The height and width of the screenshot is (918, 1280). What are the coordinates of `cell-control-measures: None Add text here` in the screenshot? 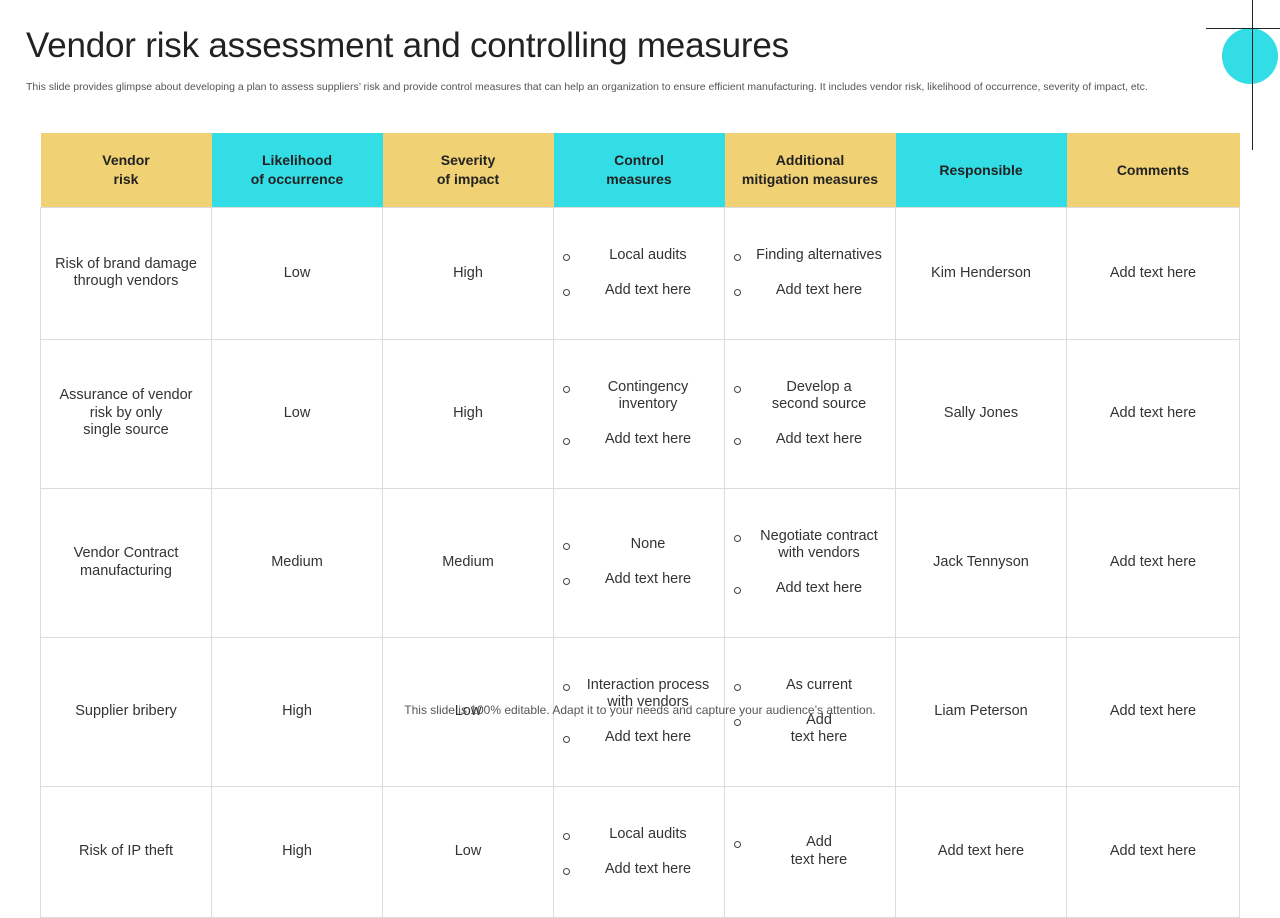 It's located at (639, 562).